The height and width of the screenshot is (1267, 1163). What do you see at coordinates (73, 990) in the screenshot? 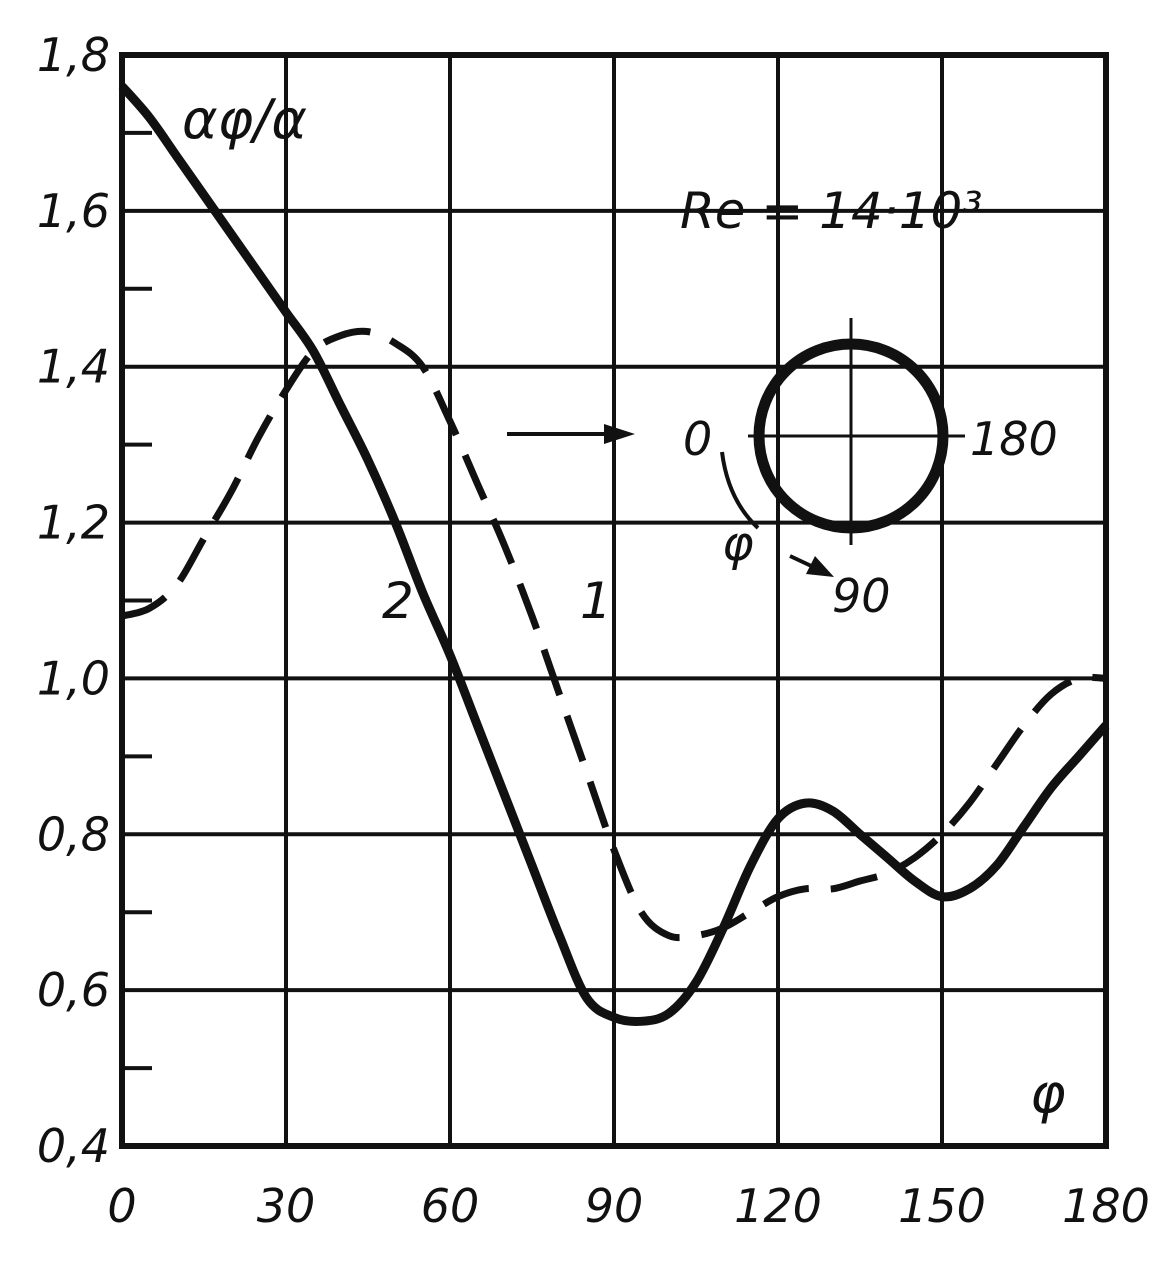
I see `y-tick-label: 0,6` at bounding box center [73, 990].